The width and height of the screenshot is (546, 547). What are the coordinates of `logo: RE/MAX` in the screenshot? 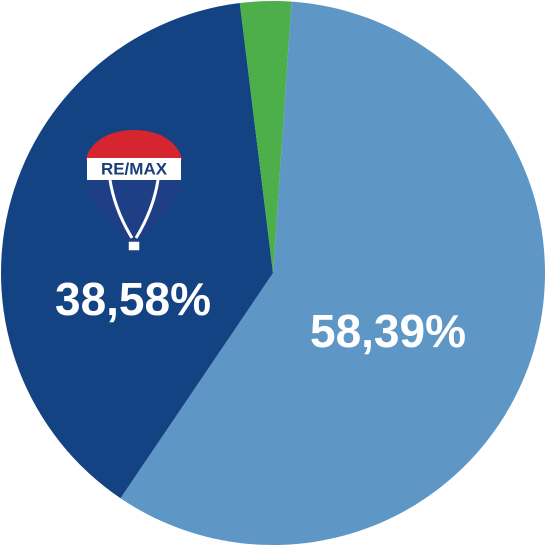 It's located at (134, 191).